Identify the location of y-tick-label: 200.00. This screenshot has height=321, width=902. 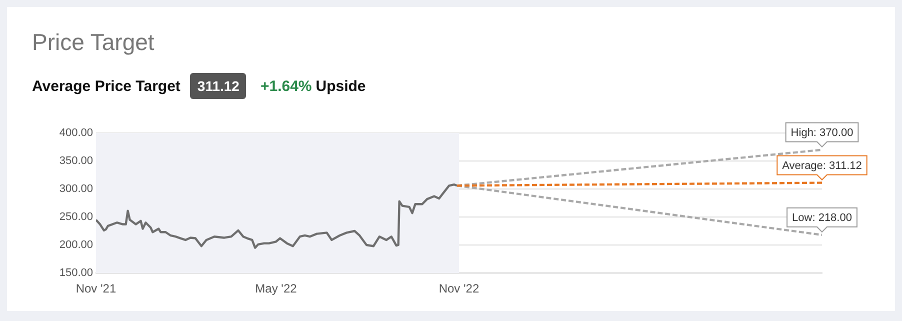
(76, 245).